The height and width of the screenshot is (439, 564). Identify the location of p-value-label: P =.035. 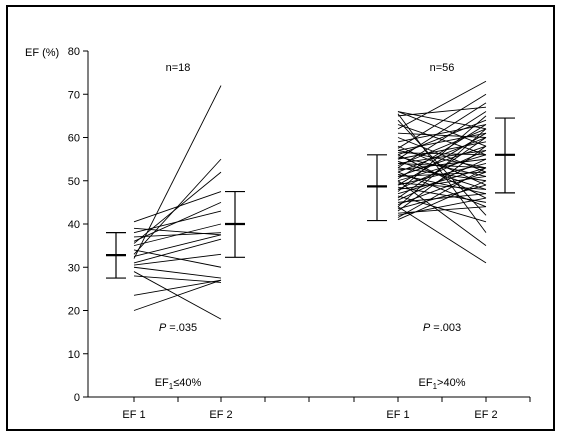
(178, 328).